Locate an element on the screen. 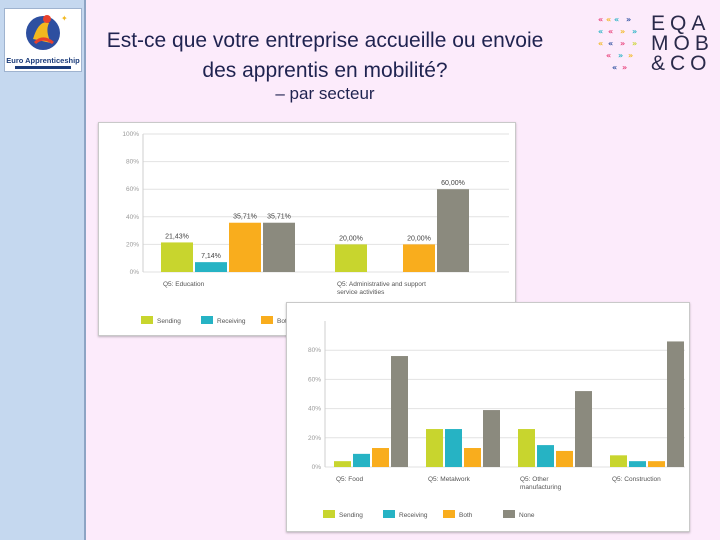 The image size is (720, 540). category-label: manufacturing is located at coordinates (541, 487).